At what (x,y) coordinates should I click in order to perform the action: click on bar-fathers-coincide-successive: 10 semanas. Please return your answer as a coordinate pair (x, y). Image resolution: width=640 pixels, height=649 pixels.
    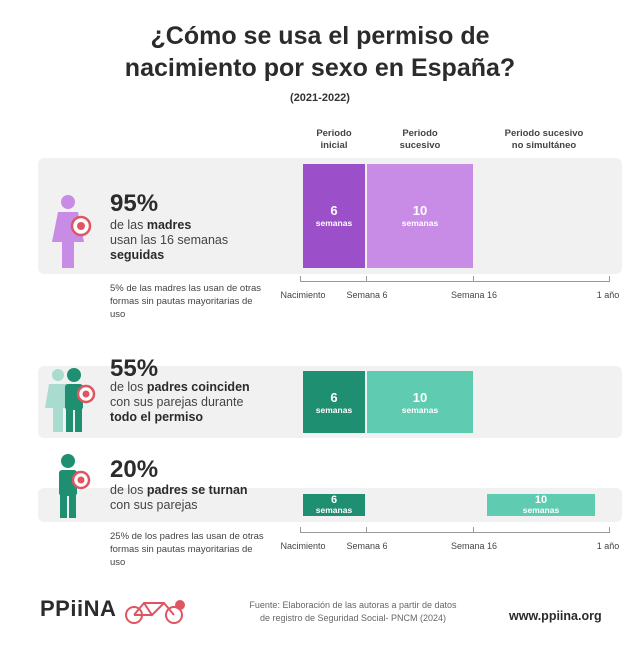
    Looking at the image, I should click on (420, 402).